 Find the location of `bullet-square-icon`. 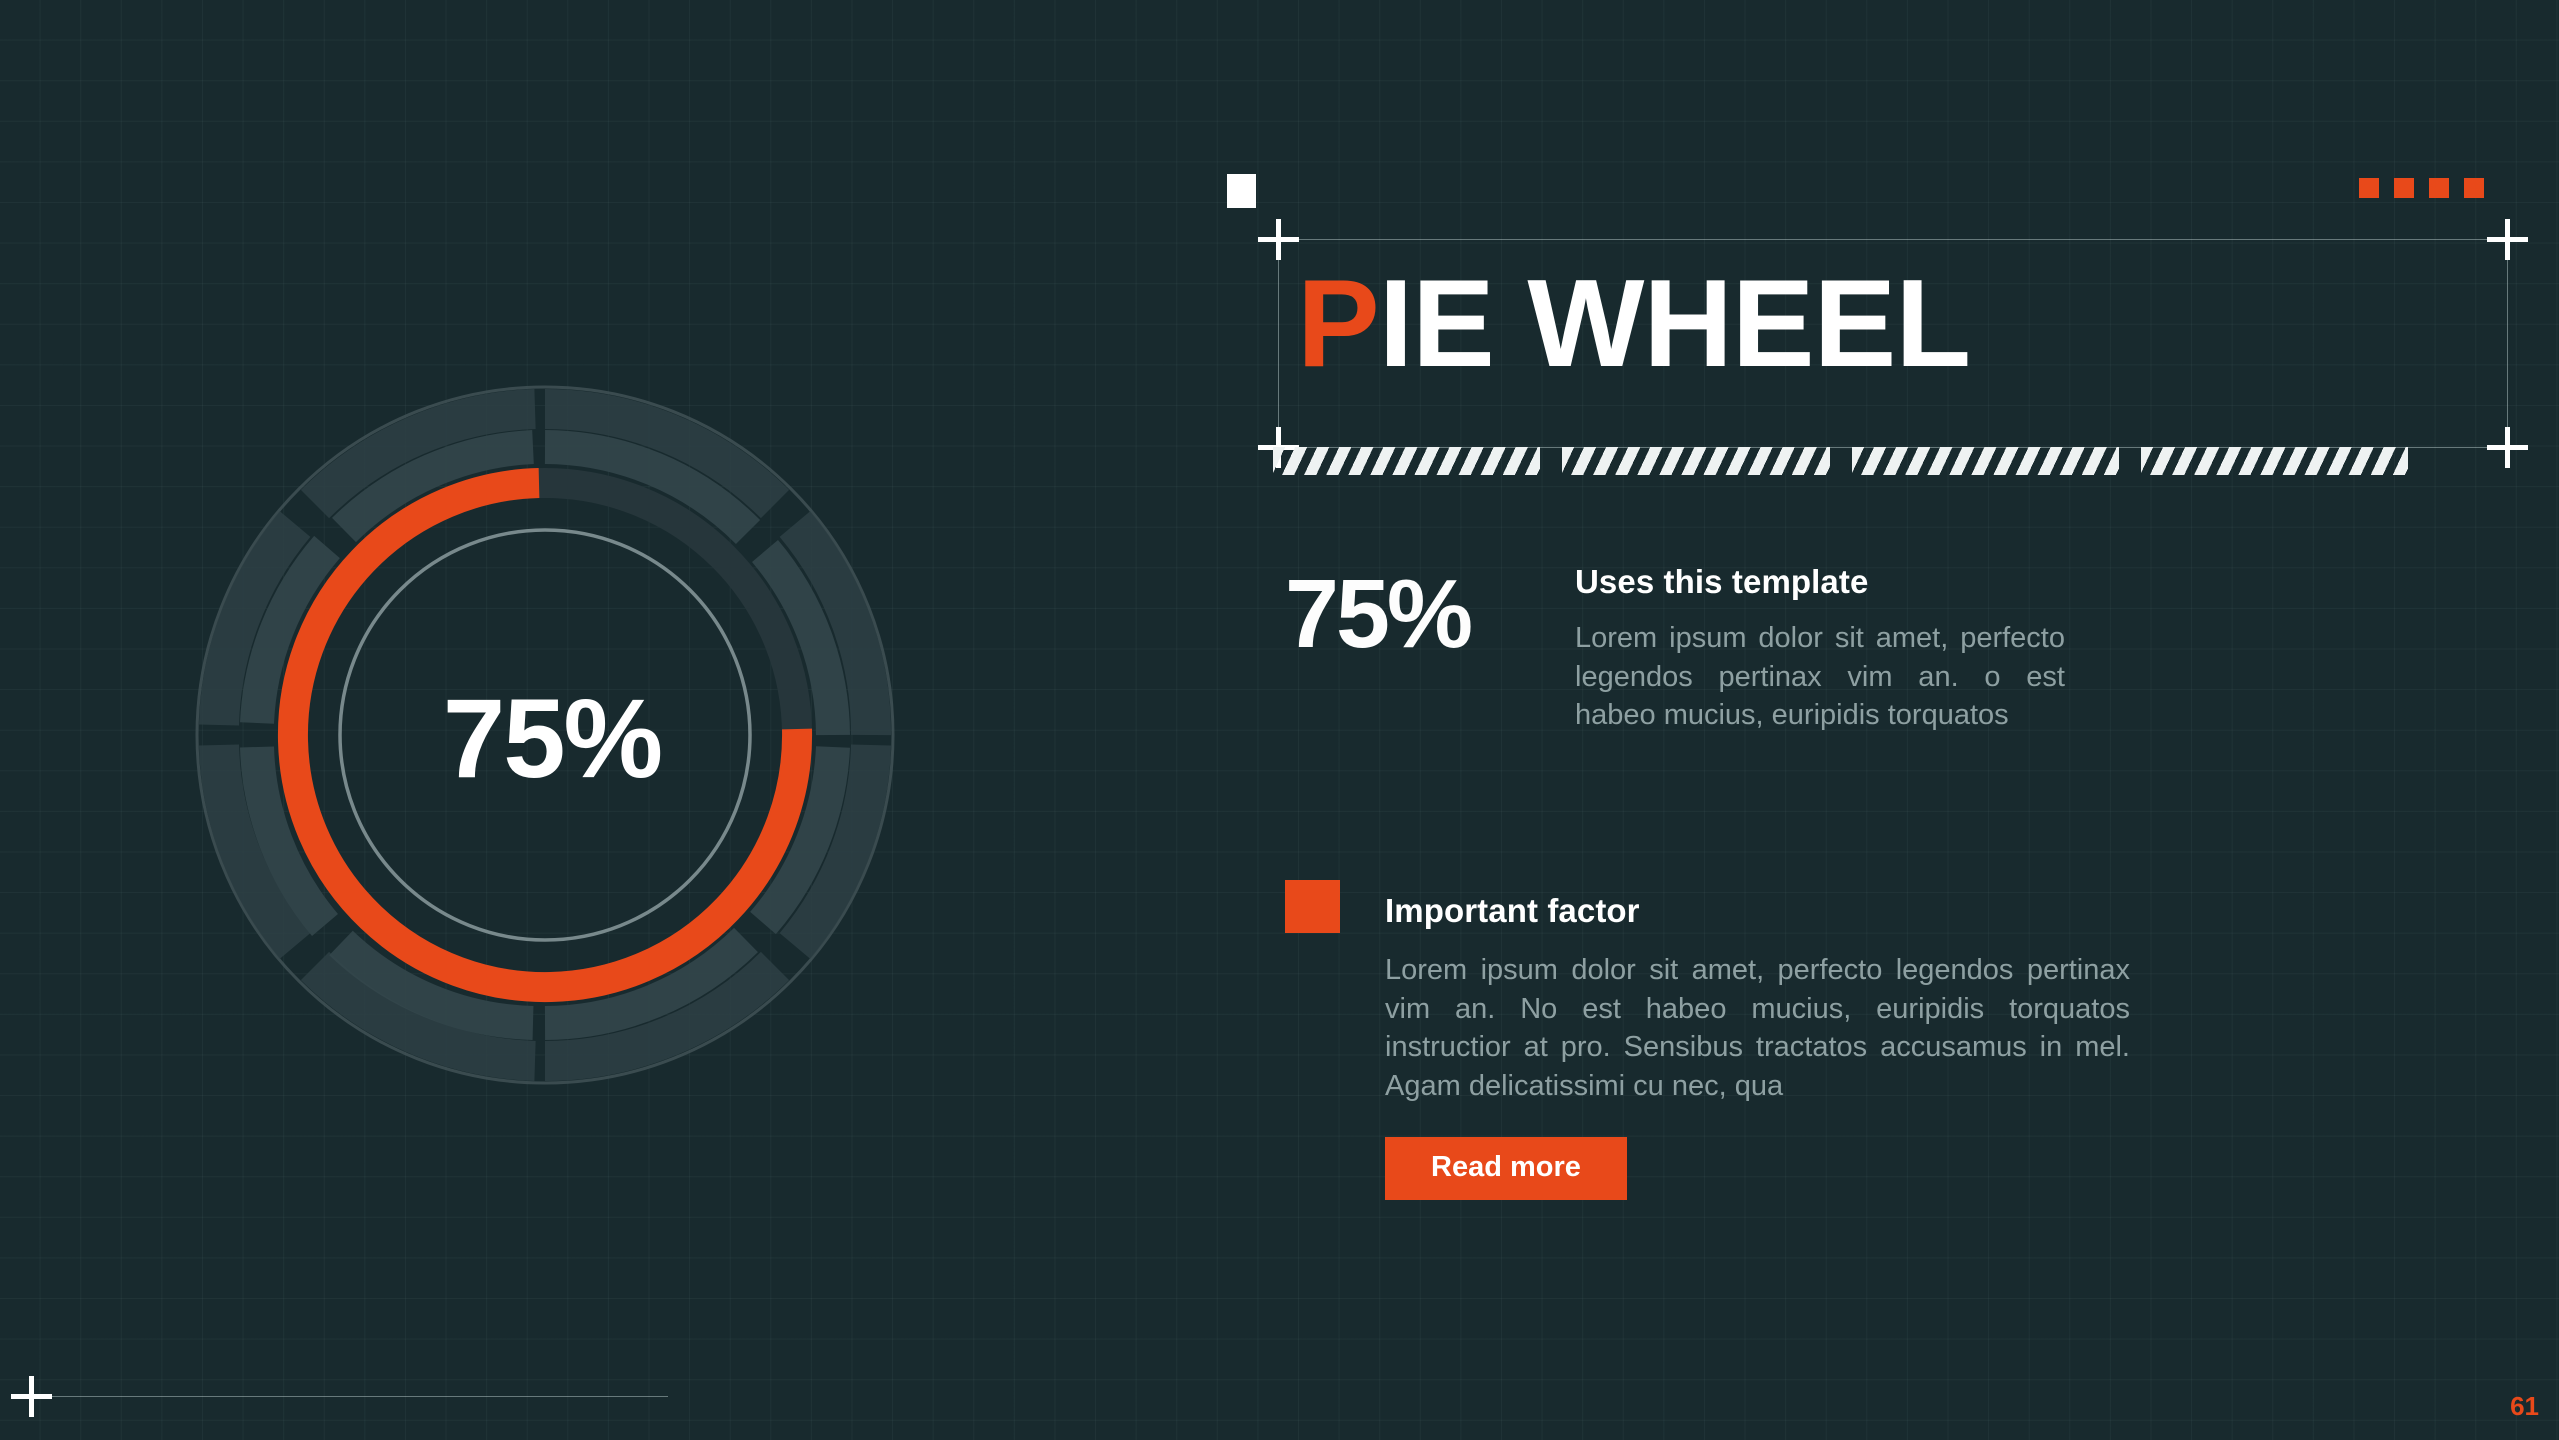

bullet-square-icon is located at coordinates (1312, 906).